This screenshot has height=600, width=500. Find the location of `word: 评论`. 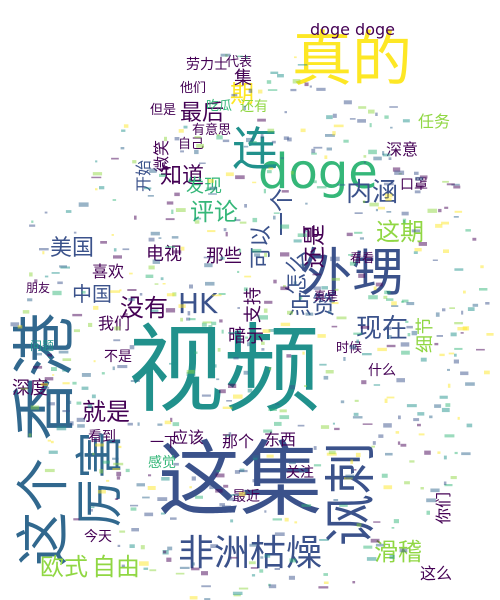

word: 评论 is located at coordinates (214, 212).